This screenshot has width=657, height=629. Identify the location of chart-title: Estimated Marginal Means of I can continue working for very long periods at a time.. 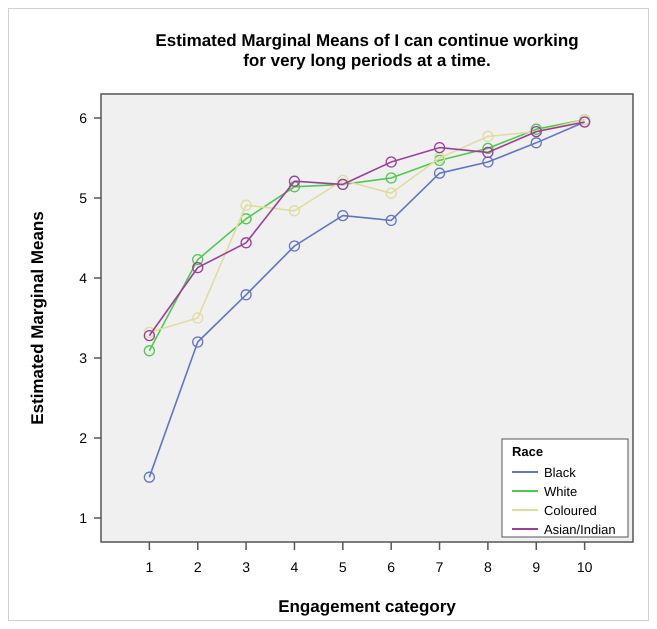
(367, 50).